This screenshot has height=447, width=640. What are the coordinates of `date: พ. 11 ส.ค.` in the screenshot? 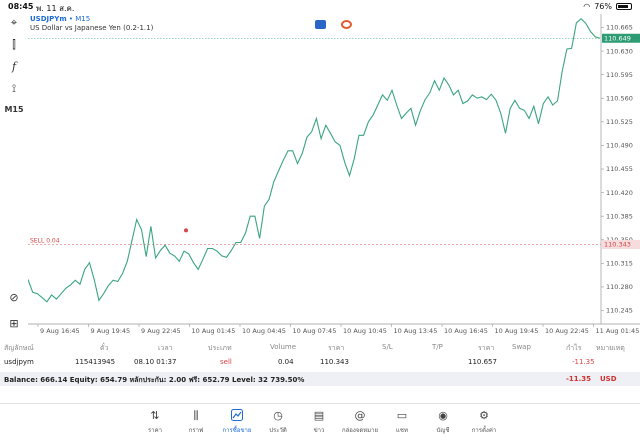 It's located at (55, 8).